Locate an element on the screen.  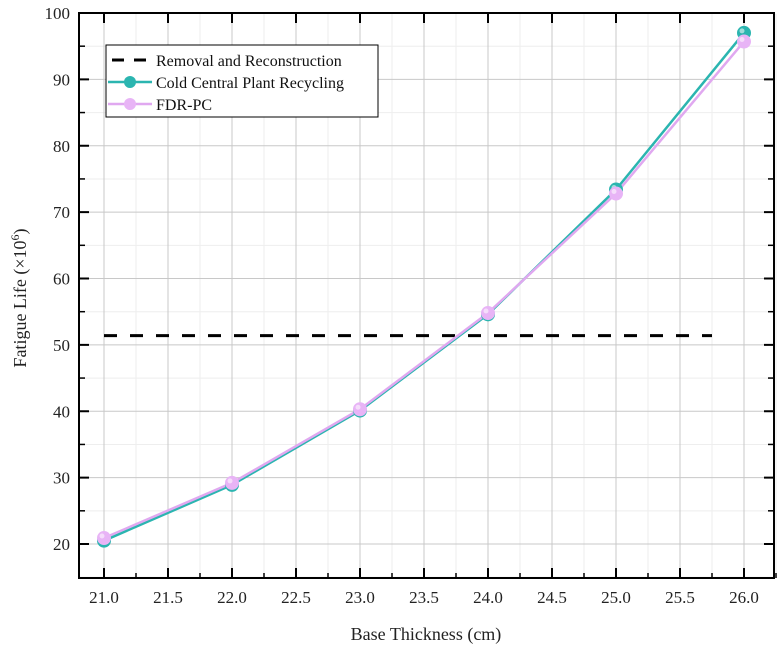
x-tick-label: 22.5 is located at coordinates (296, 597).